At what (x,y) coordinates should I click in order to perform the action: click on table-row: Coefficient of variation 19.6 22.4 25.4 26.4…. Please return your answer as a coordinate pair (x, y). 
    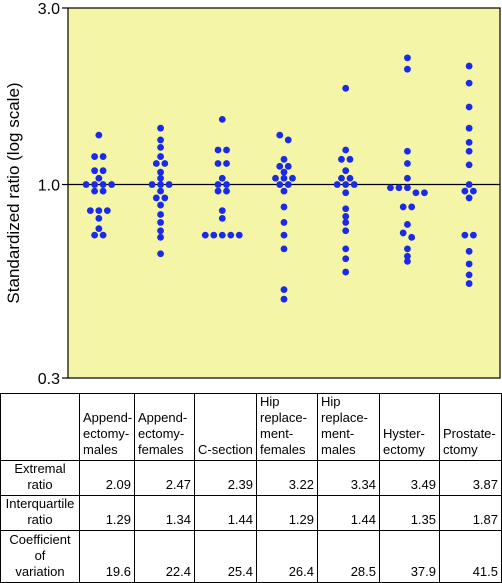
    Looking at the image, I should click on (251, 556).